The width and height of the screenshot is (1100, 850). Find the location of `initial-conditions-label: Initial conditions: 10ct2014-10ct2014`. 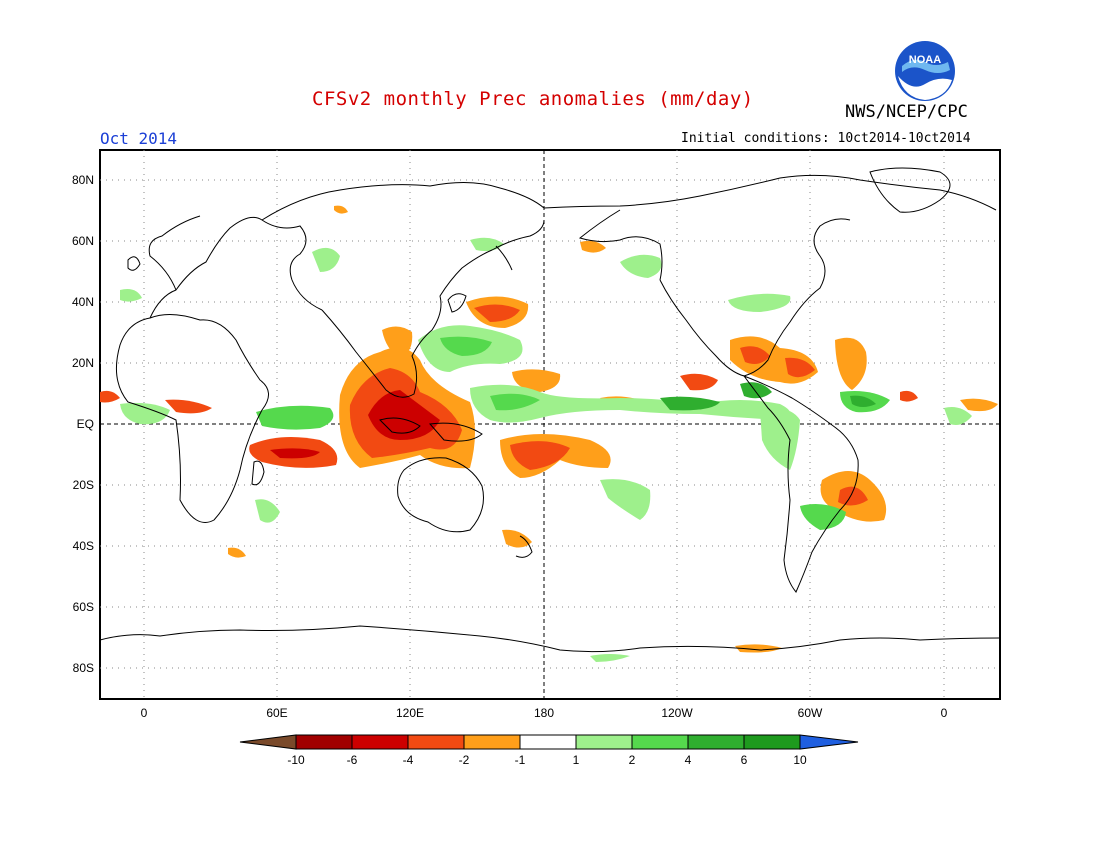

initial-conditions-label: Initial conditions: 10ct2014-10ct2014 is located at coordinates (826, 138).